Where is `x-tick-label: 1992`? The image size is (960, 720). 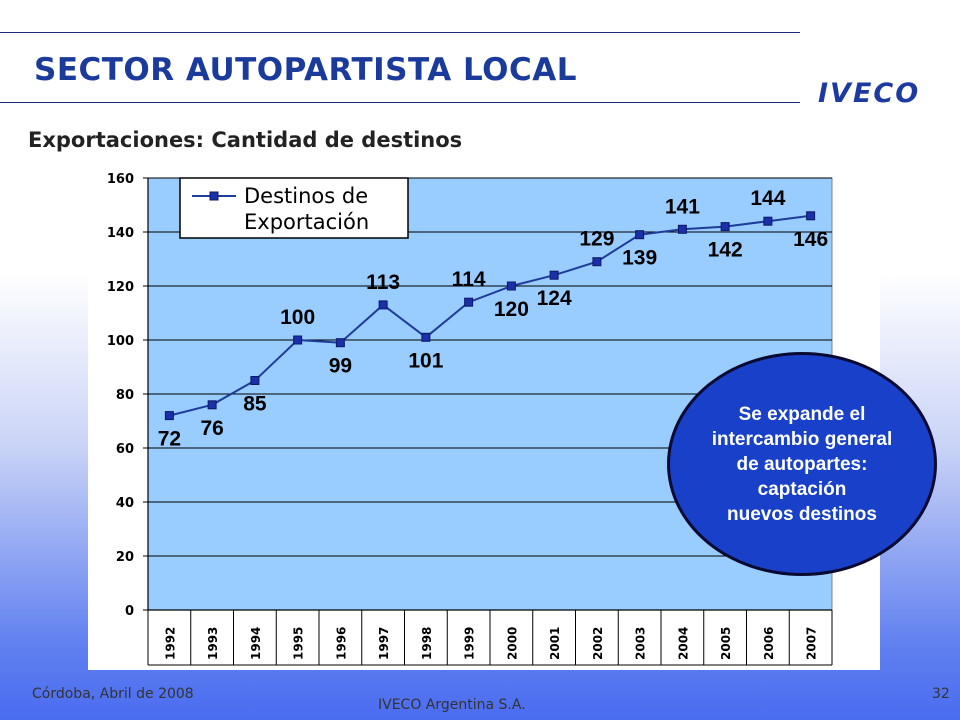
x-tick-label: 1992 is located at coordinates (170, 643).